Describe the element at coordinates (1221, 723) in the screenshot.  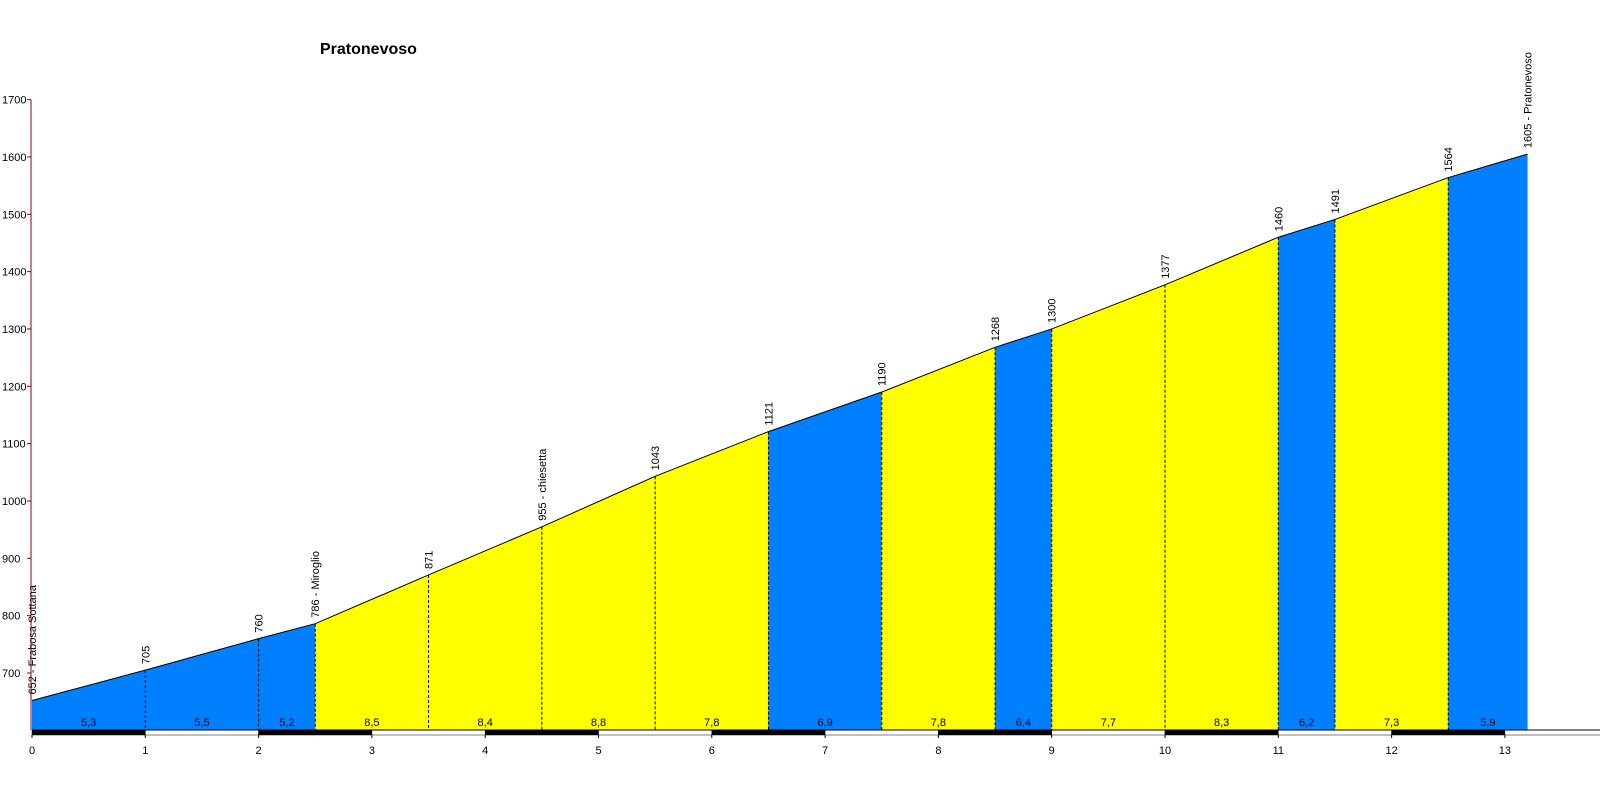
I see `gradient-label: 8,3` at that location.